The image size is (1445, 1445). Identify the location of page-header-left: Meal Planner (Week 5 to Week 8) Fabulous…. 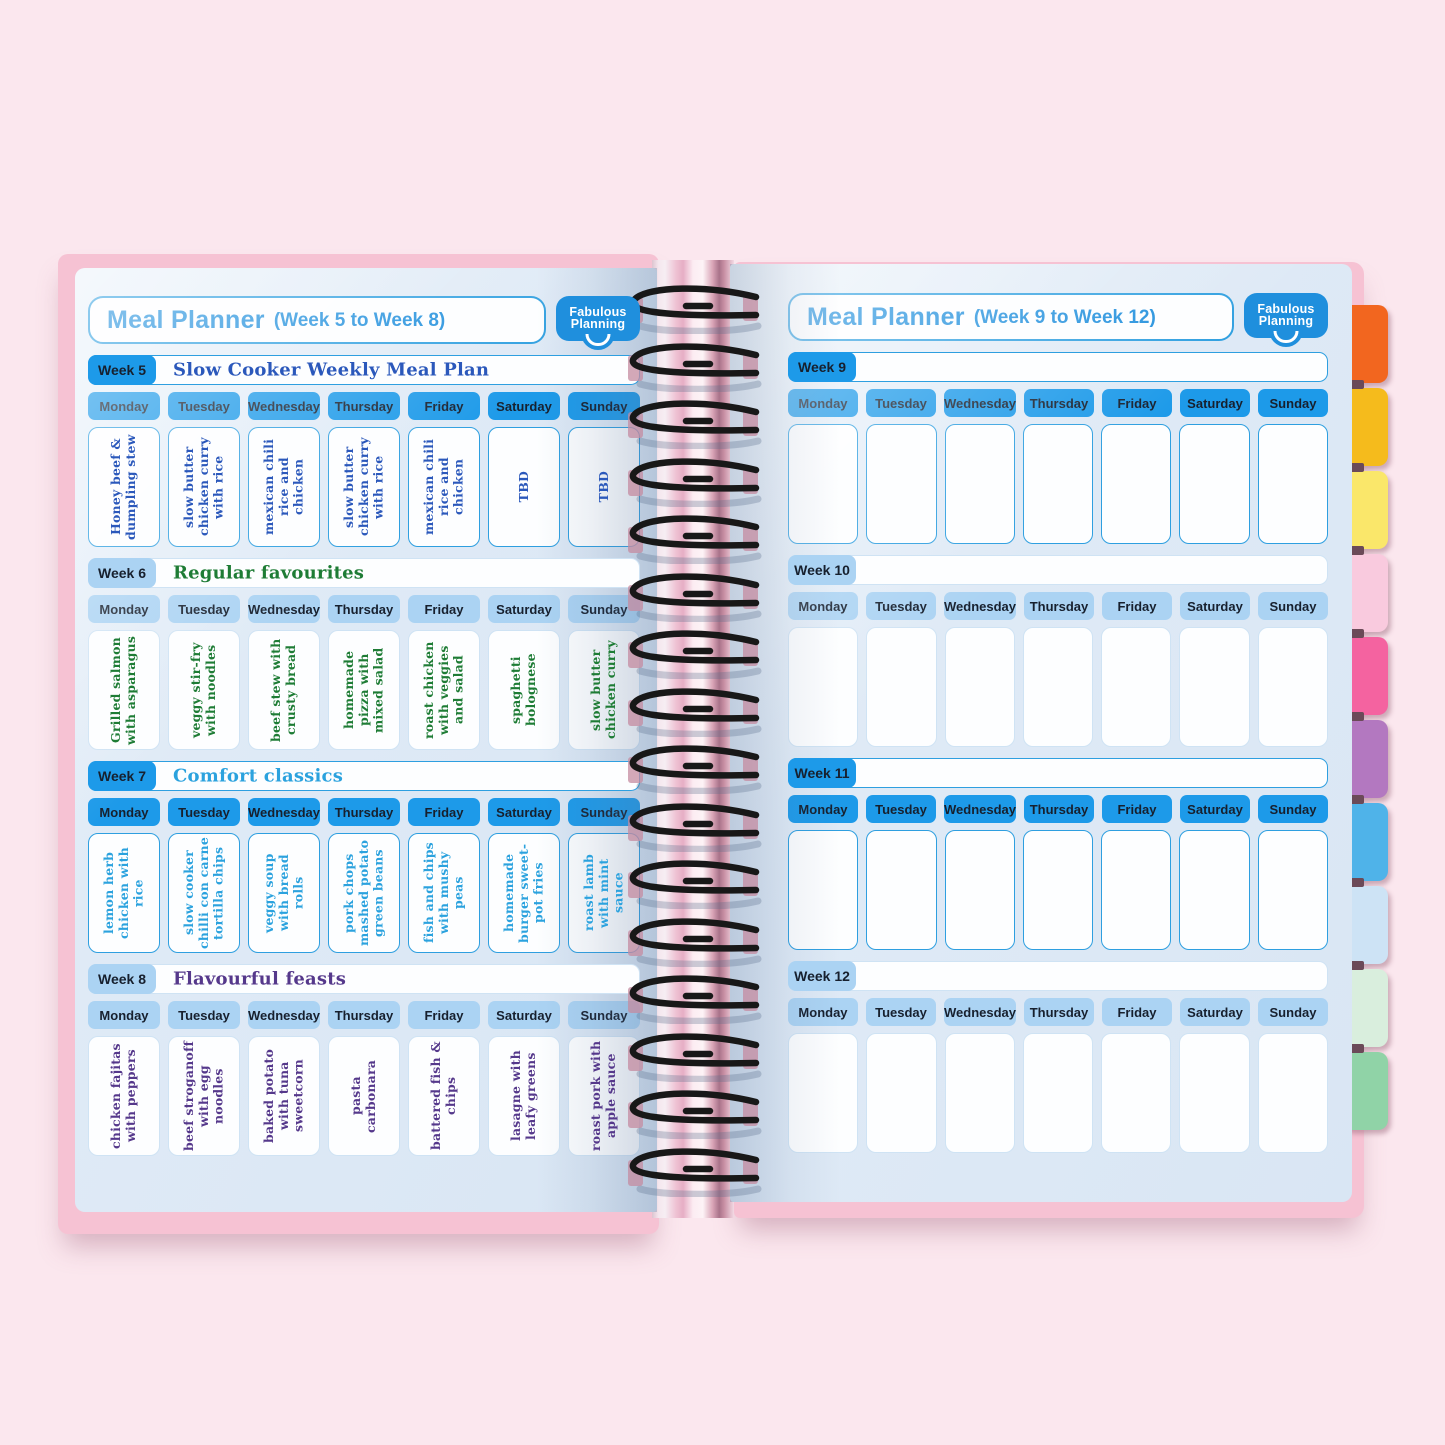
(364, 321).